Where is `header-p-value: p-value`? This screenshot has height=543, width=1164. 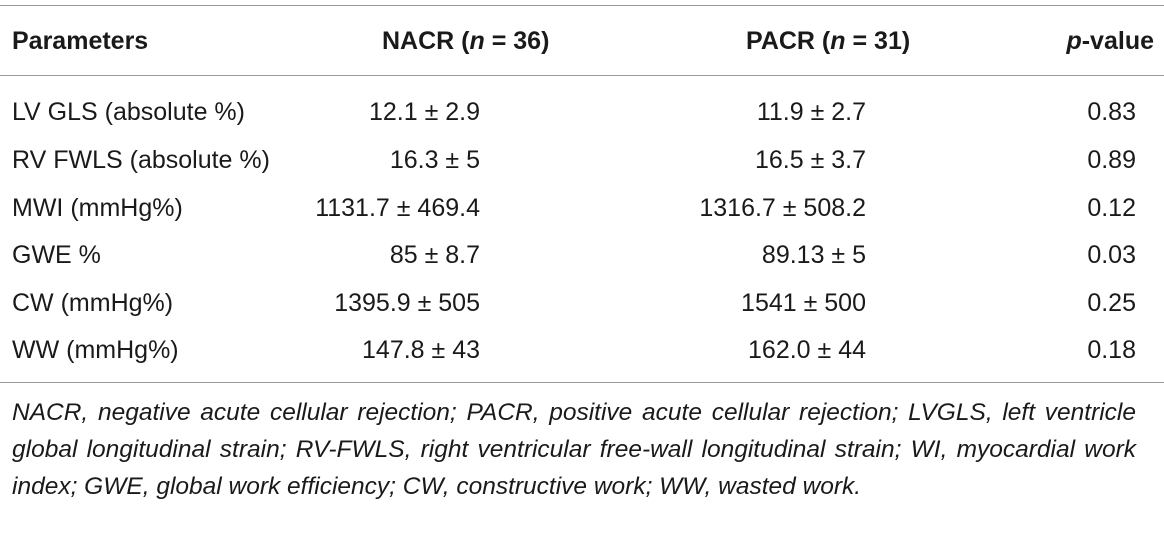
header-p-value: p-value is located at coordinates (1110, 41).